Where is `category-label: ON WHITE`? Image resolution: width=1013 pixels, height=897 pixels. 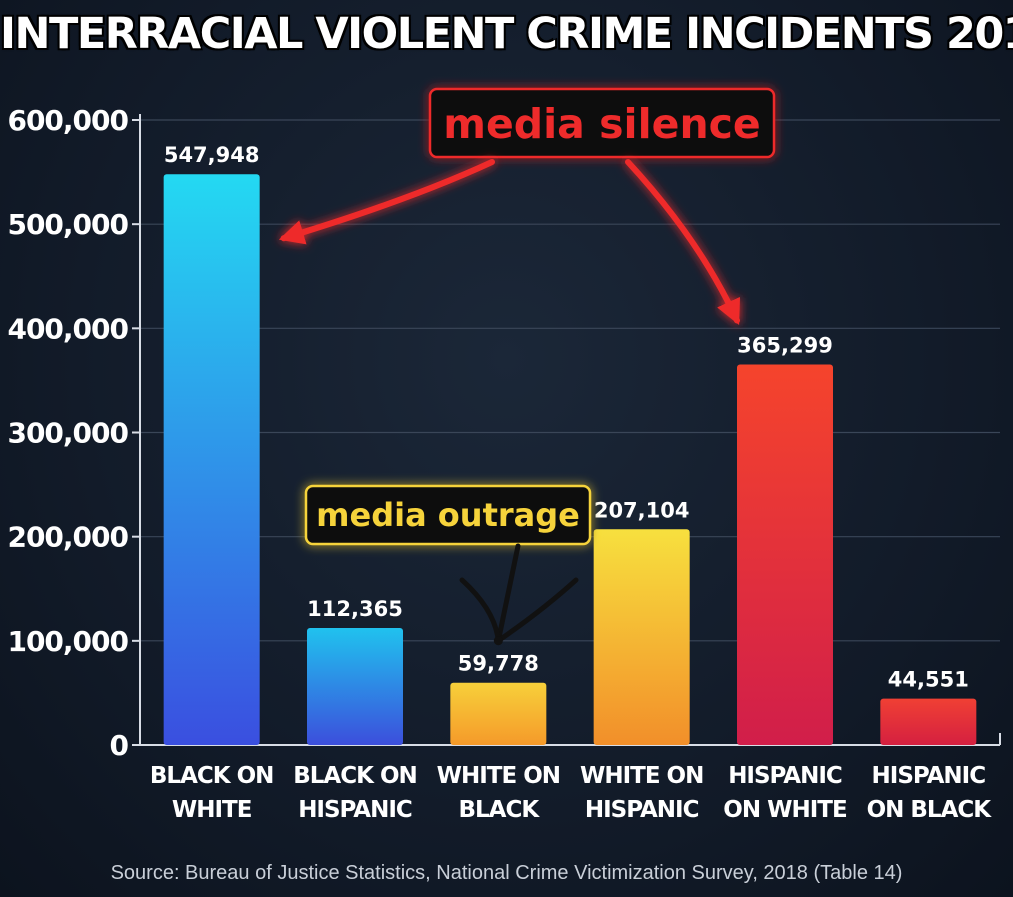 category-label: ON WHITE is located at coordinates (785, 810).